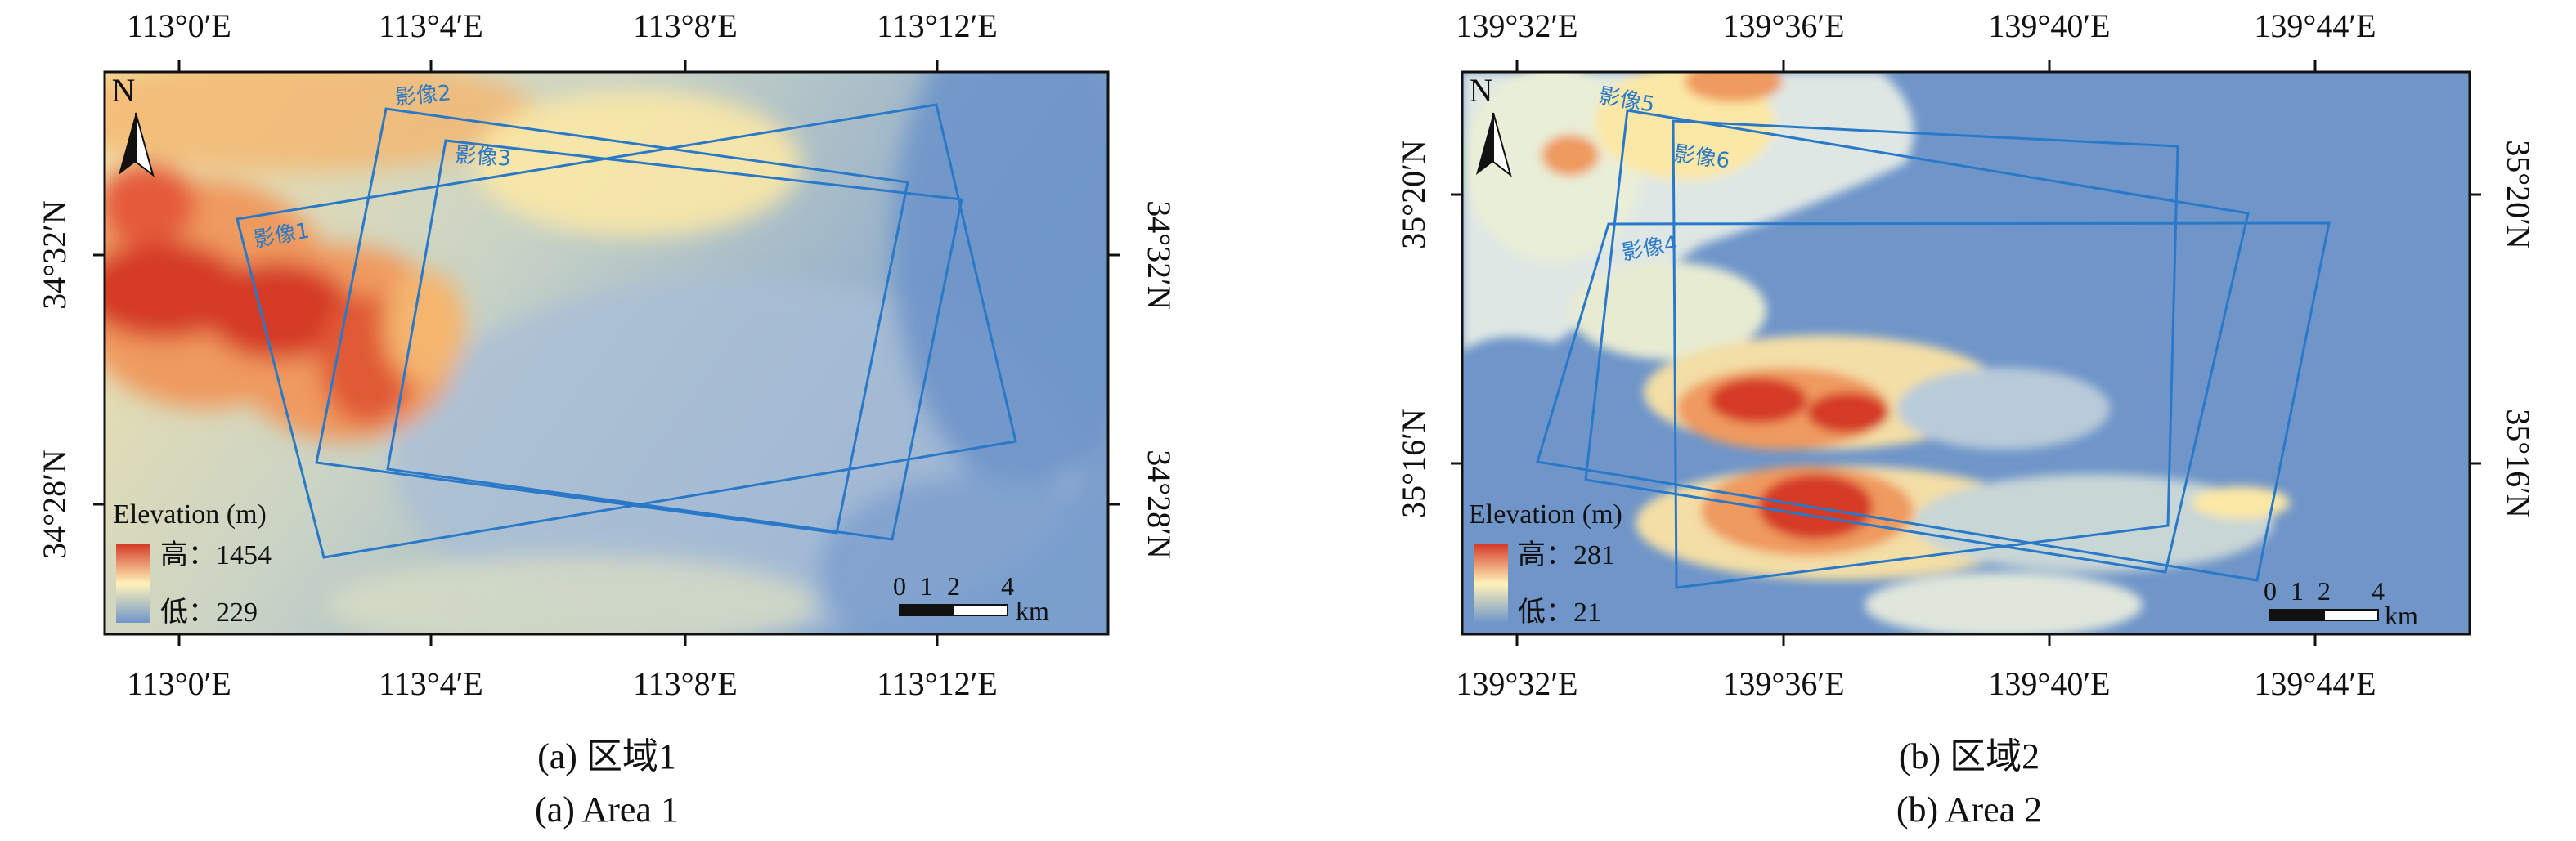  What do you see at coordinates (562, 684) in the screenshot?
I see `lon-labels-bottom-a: 113°0′E 113°4′E 113°8′E 113°12′E` at bounding box center [562, 684].